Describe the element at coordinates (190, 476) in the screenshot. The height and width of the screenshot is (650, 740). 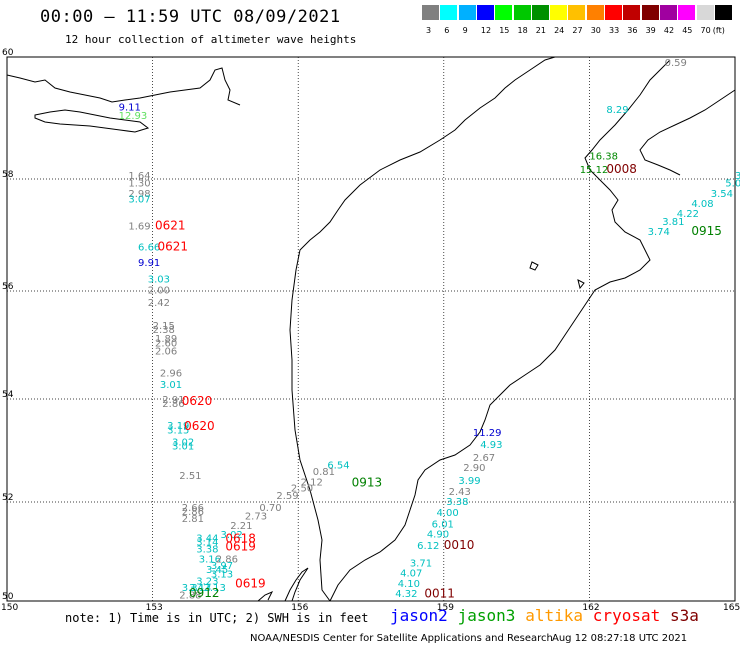
I see `wave-height-value: 2.51` at that location.